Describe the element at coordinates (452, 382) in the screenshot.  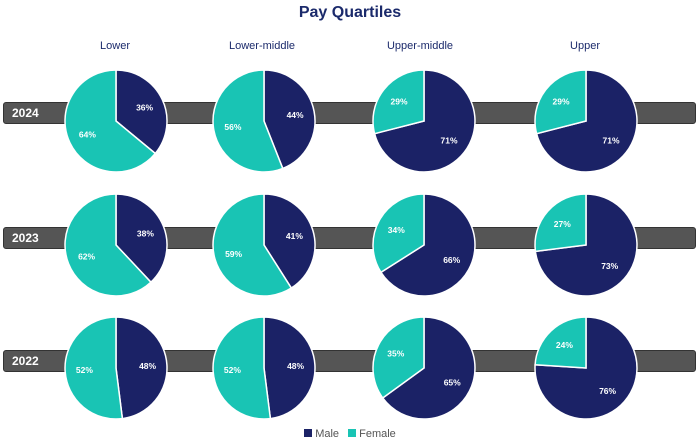
I see `data-label-male-2022-upper-middle: 65%` at that location.